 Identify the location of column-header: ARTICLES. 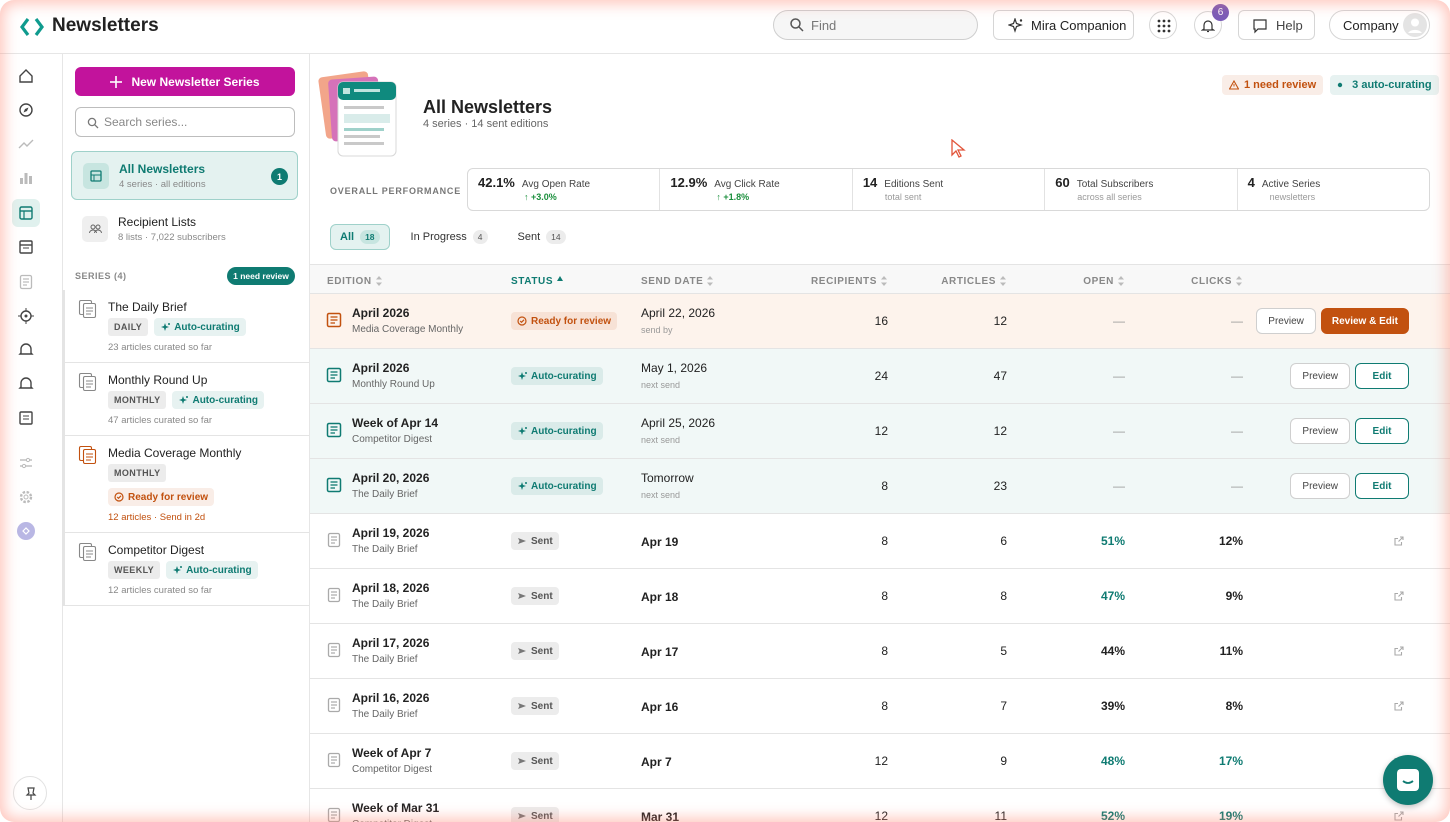
(974, 281).